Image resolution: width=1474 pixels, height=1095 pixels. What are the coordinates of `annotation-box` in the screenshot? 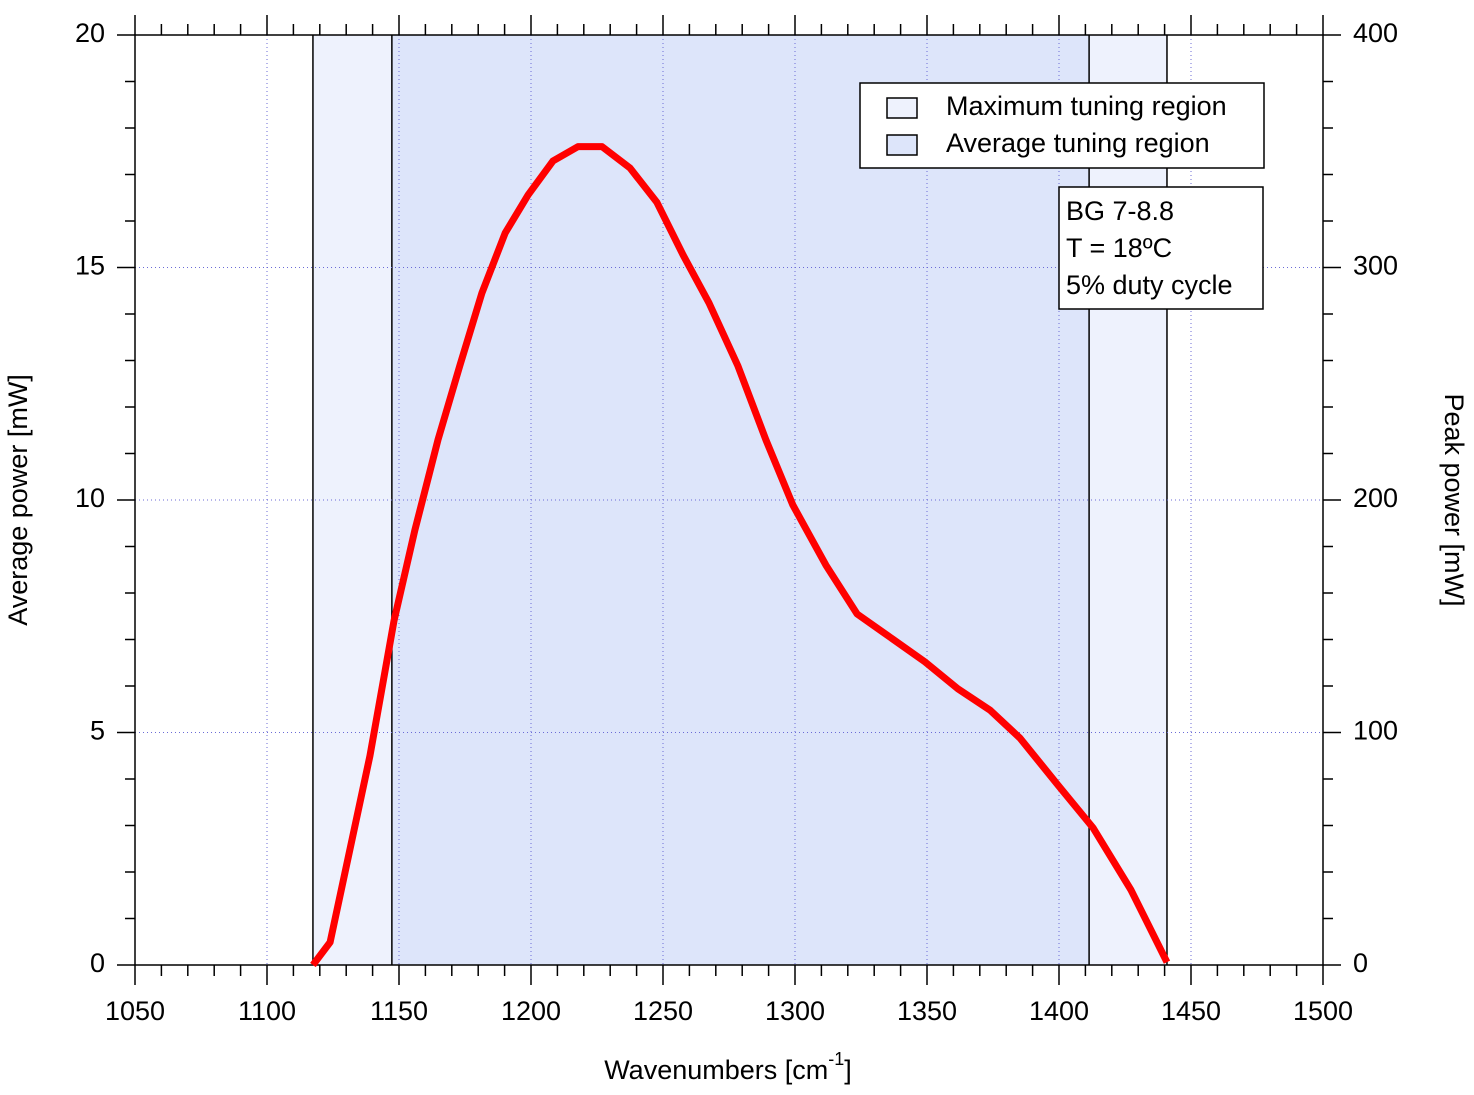 It's located at (1161, 248).